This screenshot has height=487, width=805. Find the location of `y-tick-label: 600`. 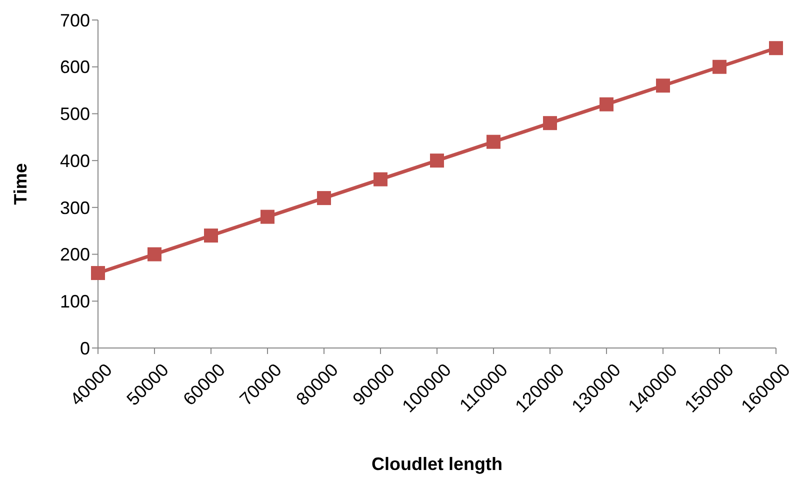

y-tick-label: 600 is located at coordinates (75, 67).